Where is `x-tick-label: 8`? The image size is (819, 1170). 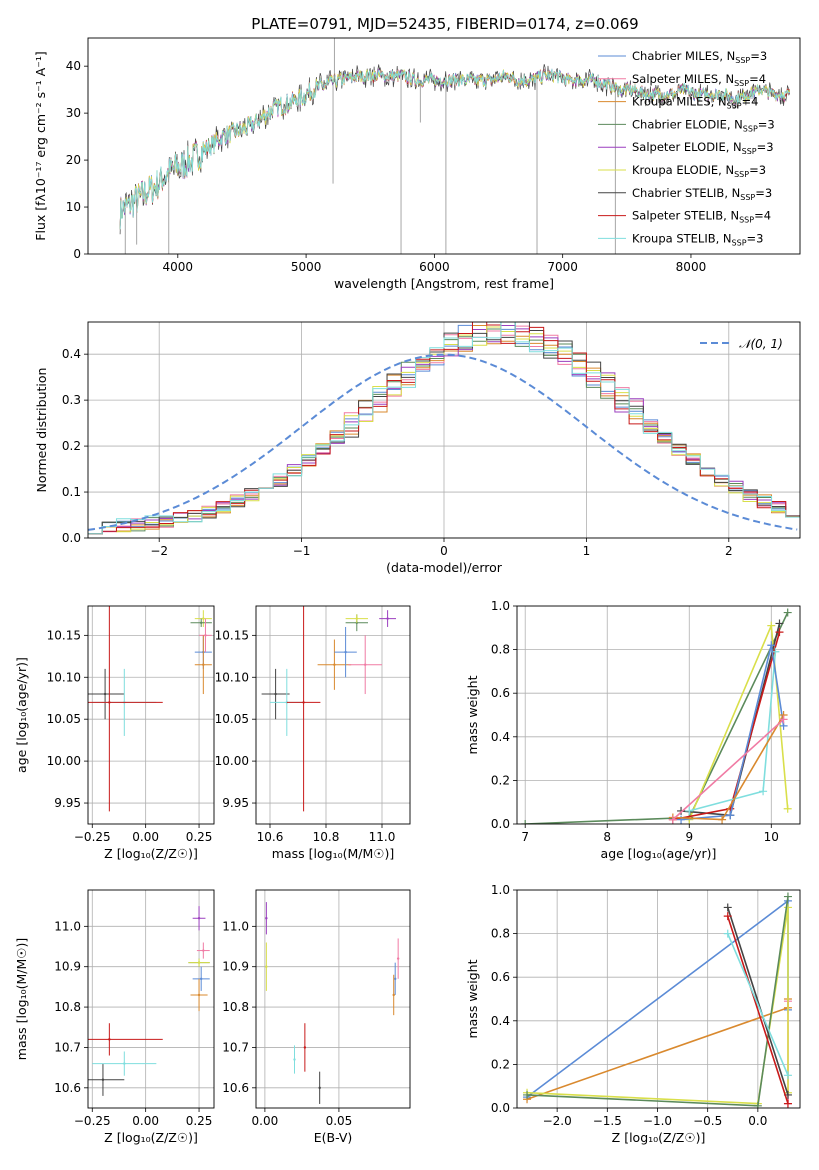
x-tick-label: 8 is located at coordinates (607, 837).